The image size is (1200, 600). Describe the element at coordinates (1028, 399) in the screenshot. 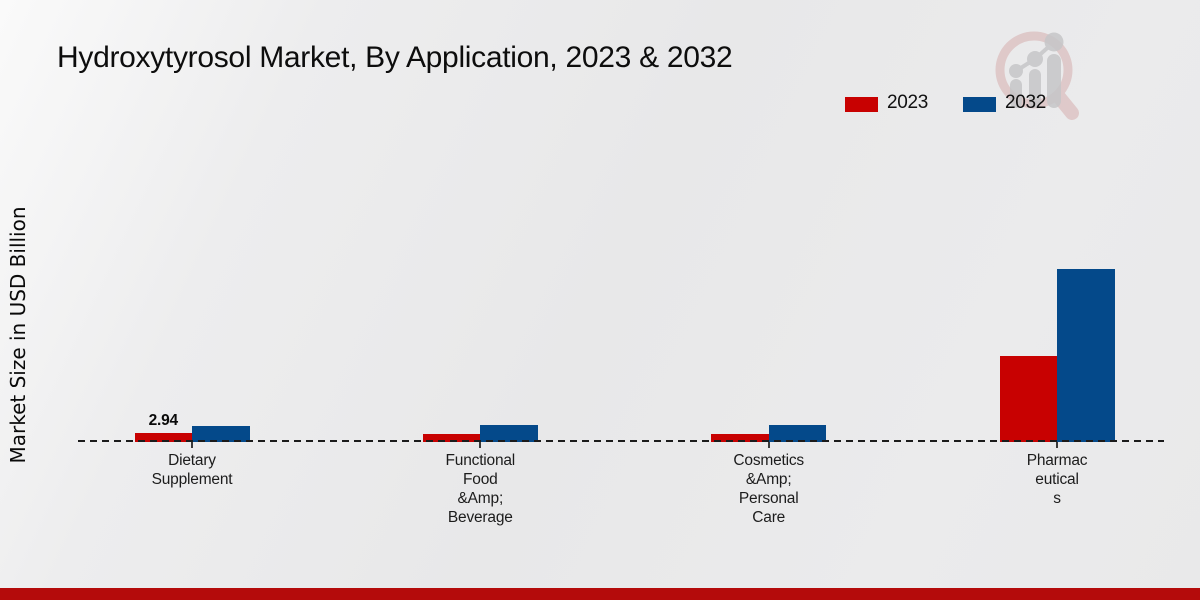

I see `bar-2023-pharmaceuticals` at that location.